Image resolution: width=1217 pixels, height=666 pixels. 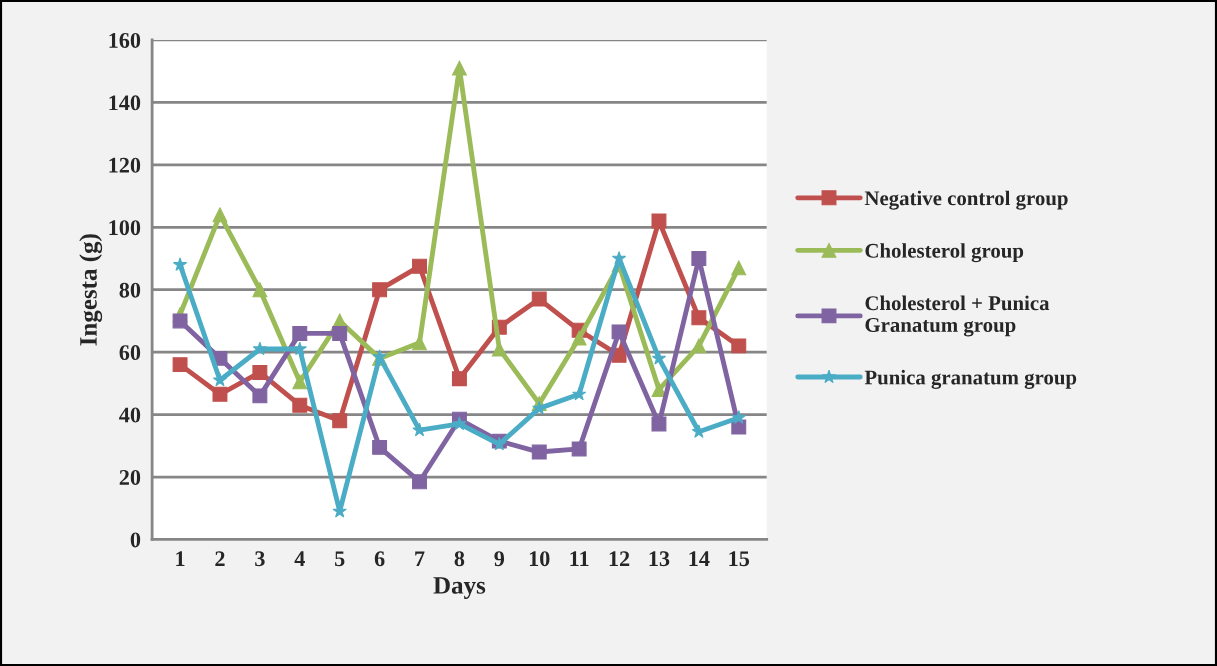 I want to click on x-tick-label: 12, so click(x=619, y=558).